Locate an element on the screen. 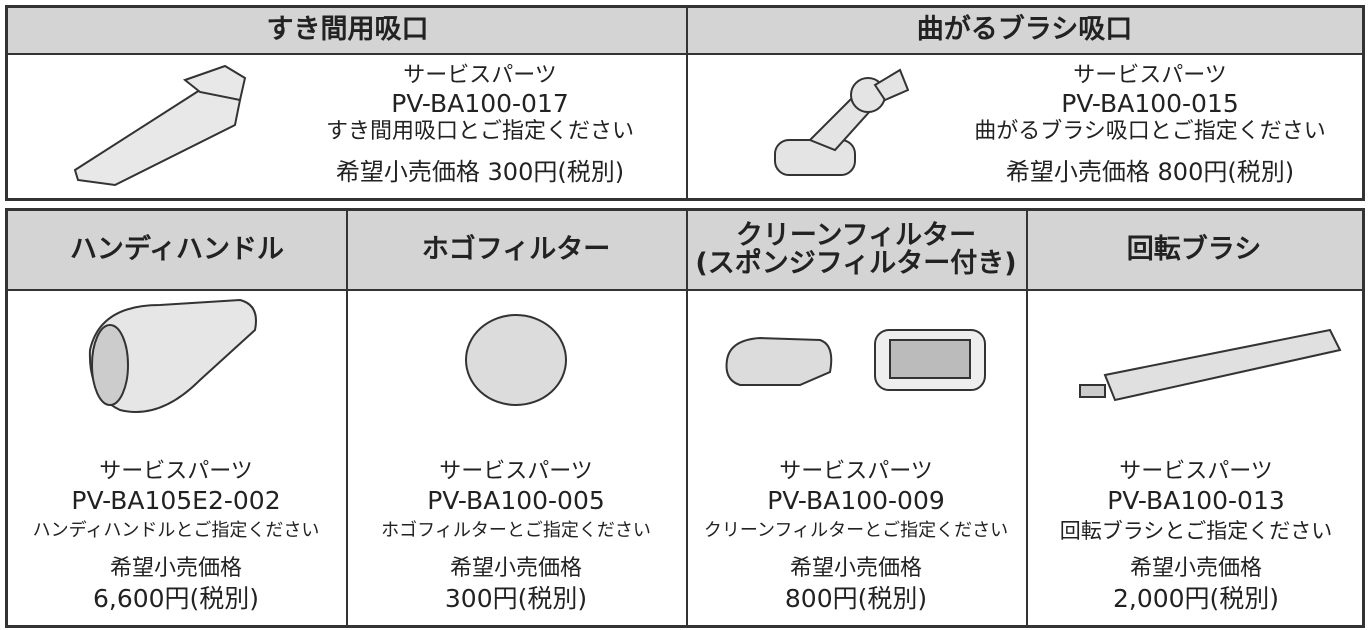 Image resolution: width=1370 pixels, height=630 pixels. part-line: PV-BA100-013 is located at coordinates (1196, 500).